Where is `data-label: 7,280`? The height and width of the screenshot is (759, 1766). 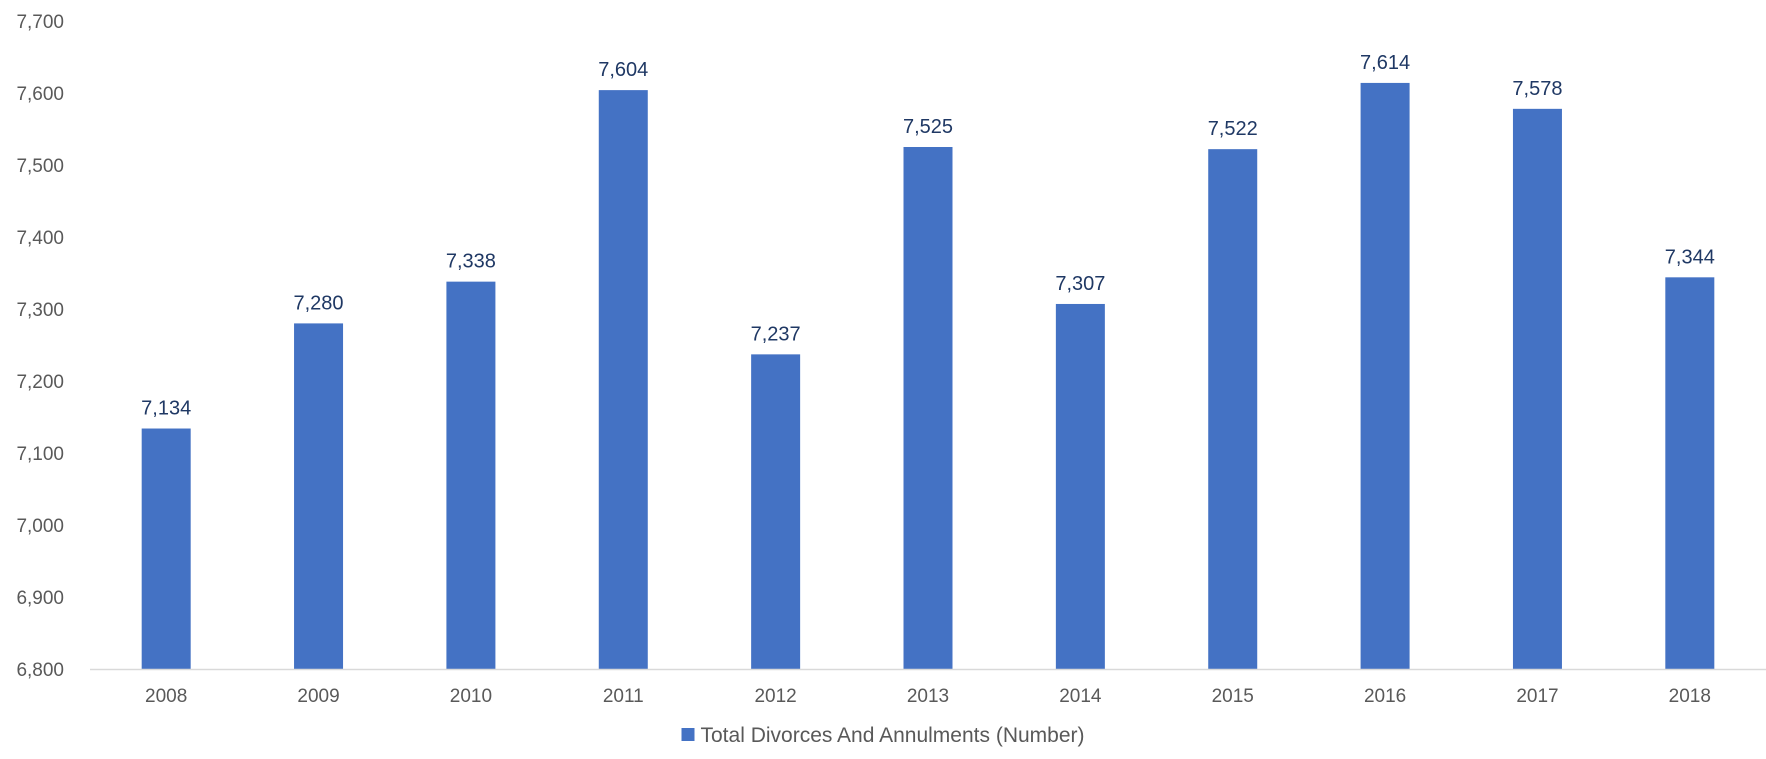 data-label: 7,280 is located at coordinates (319, 303).